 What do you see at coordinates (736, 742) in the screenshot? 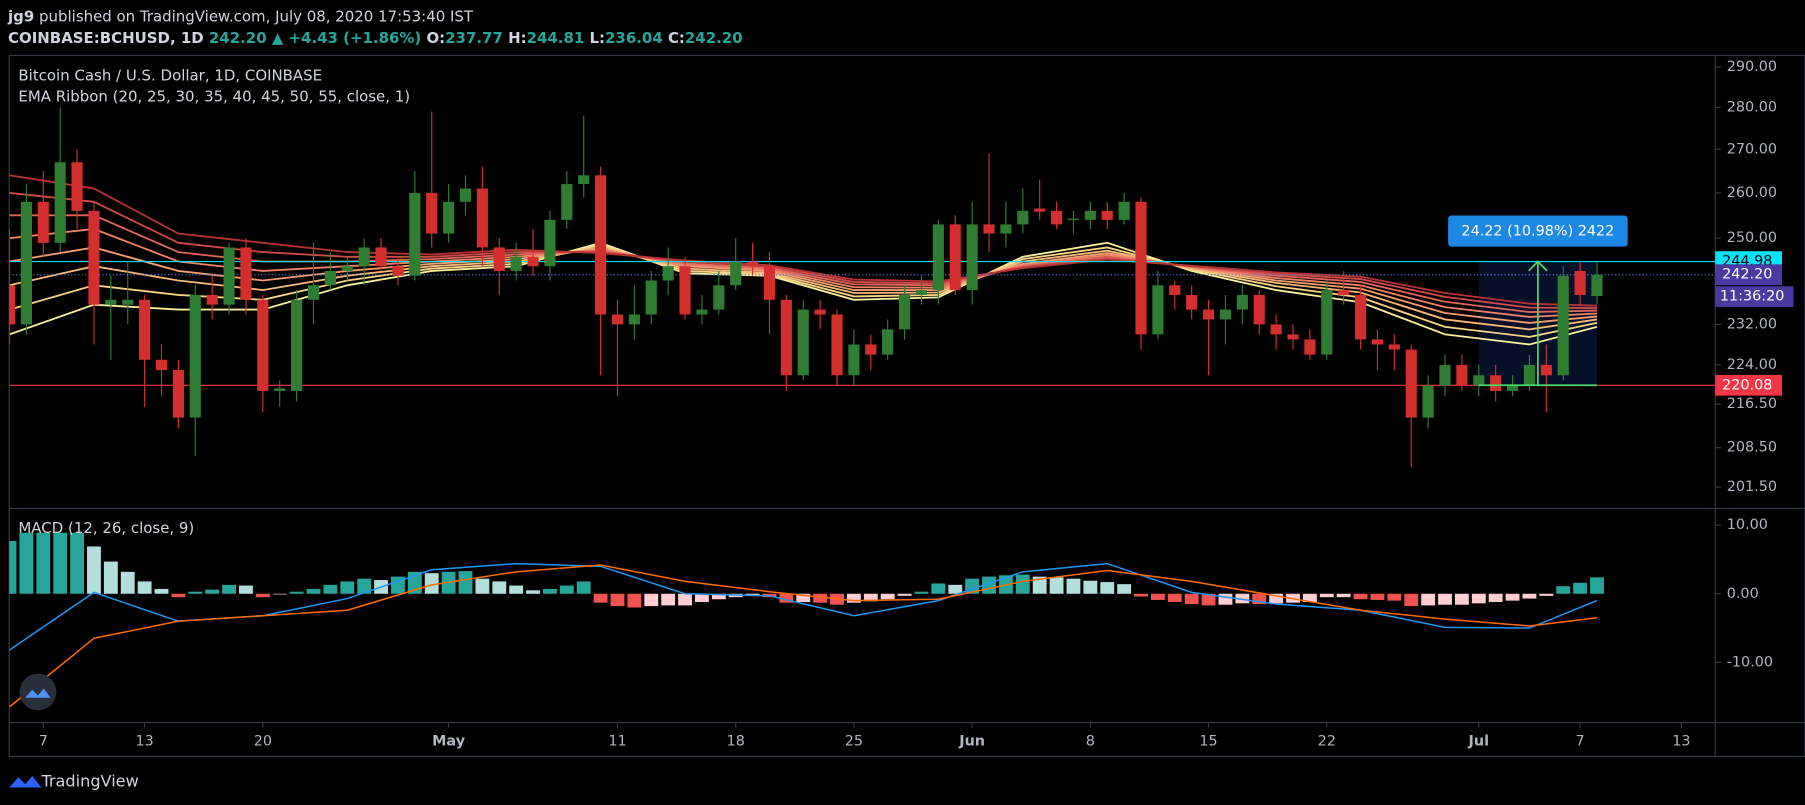
I see `x-tick-label: 18` at bounding box center [736, 742].